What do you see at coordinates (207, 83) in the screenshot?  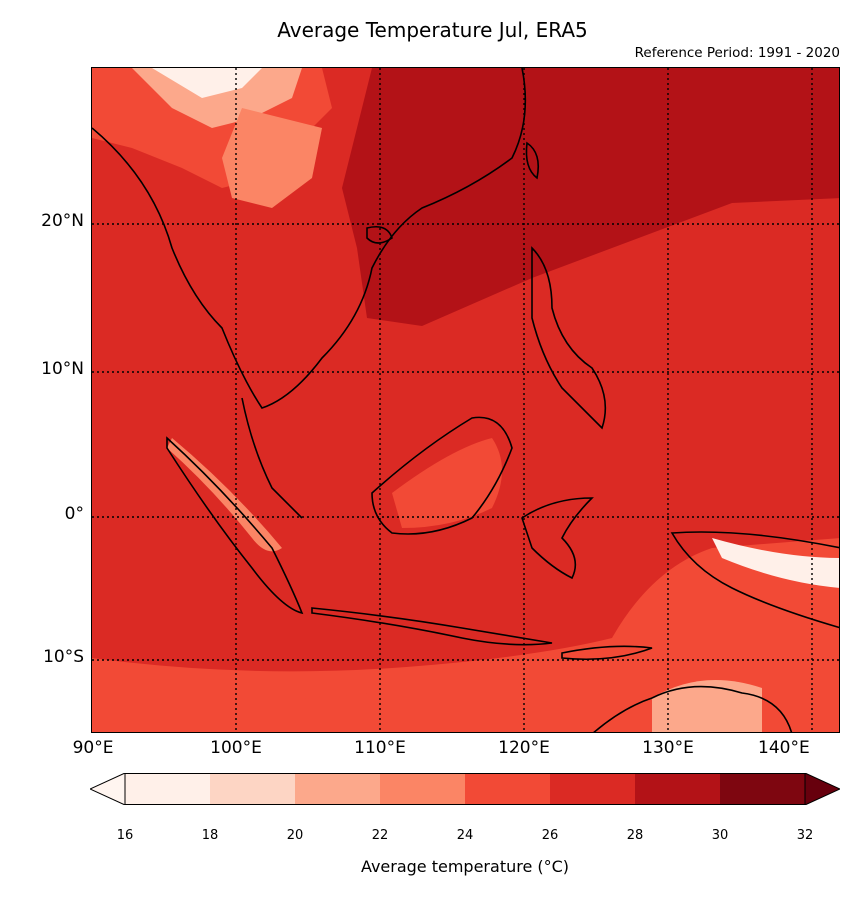 I see `tibet-coldest-region` at bounding box center [207, 83].